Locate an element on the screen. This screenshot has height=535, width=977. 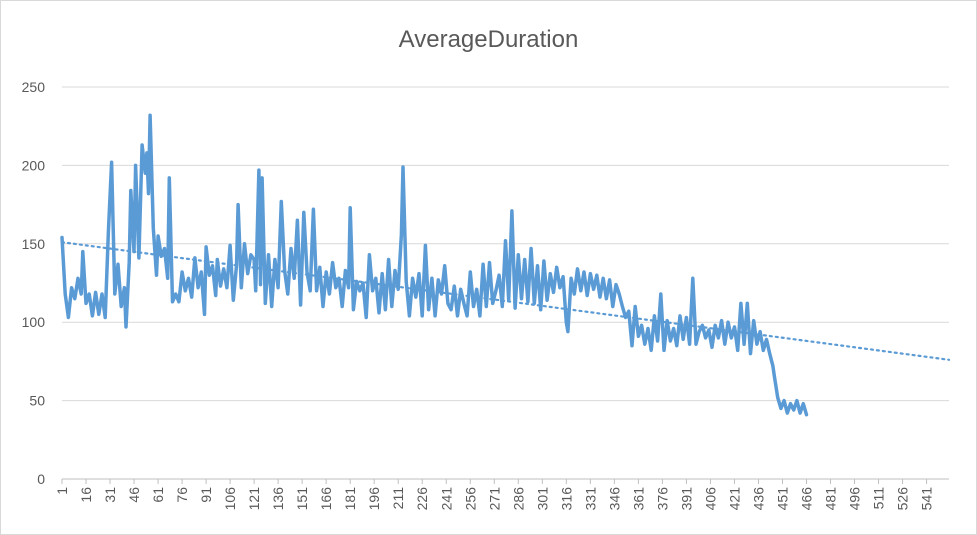
x-tick-label: 271 is located at coordinates (494, 499).